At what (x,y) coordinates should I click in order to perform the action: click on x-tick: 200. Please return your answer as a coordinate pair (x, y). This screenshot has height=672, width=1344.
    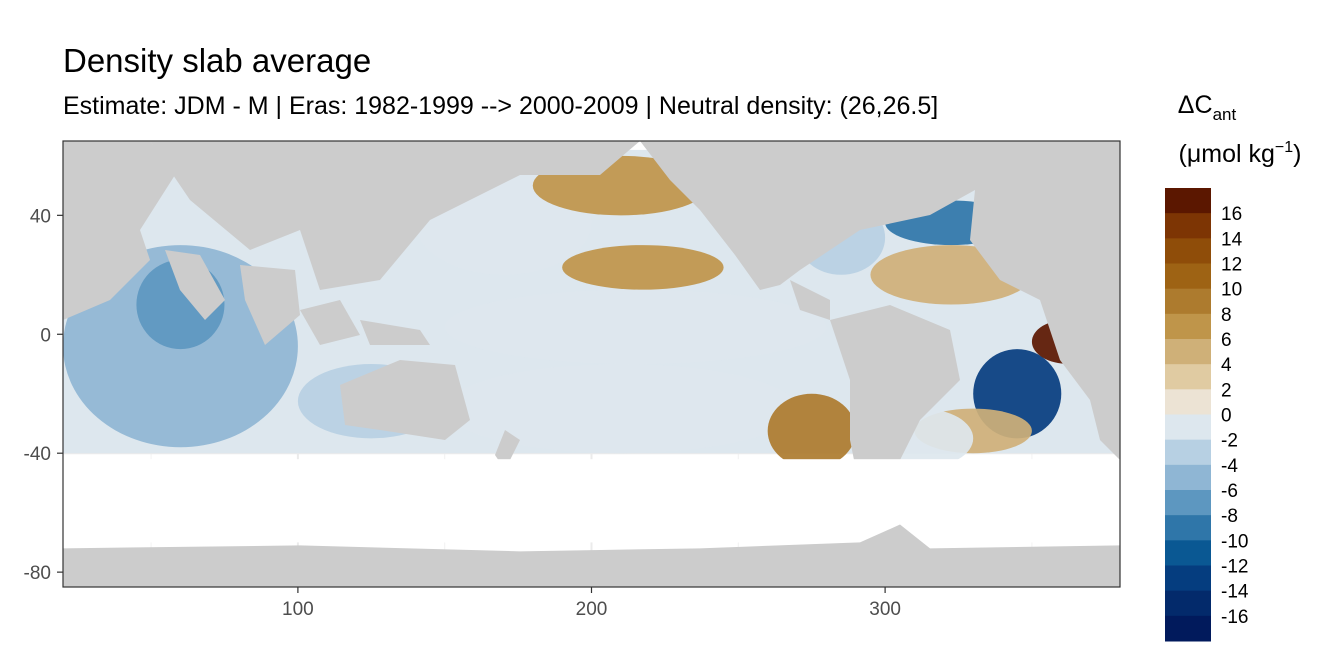
    Looking at the image, I should click on (592, 603).